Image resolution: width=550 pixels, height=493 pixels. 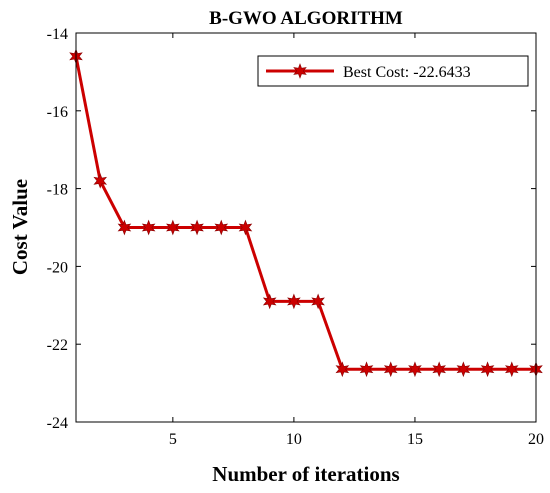 I want to click on chart-title: B-GWO ALGORITHM, so click(x=306, y=18).